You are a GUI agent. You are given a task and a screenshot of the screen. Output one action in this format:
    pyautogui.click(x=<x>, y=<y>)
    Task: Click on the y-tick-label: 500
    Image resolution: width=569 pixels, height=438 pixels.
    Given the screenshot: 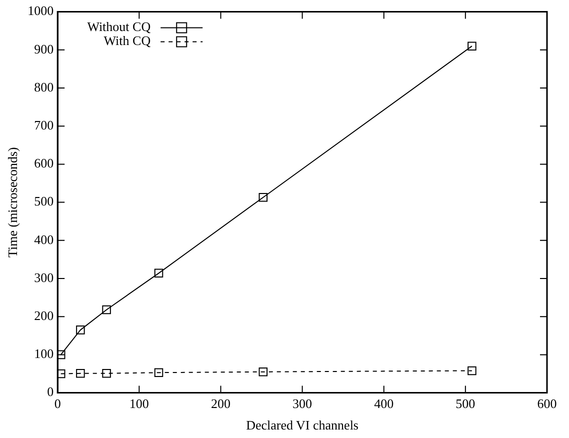 What is the action you would take?
    pyautogui.click(x=44, y=201)
    